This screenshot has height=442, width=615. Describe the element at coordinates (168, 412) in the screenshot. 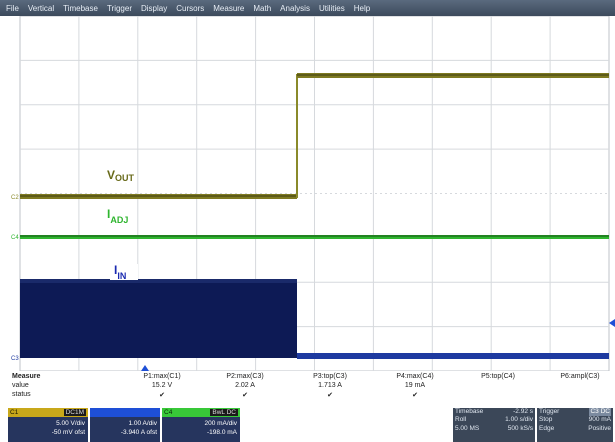

I see `channel-c4-tag: C4` at that location.